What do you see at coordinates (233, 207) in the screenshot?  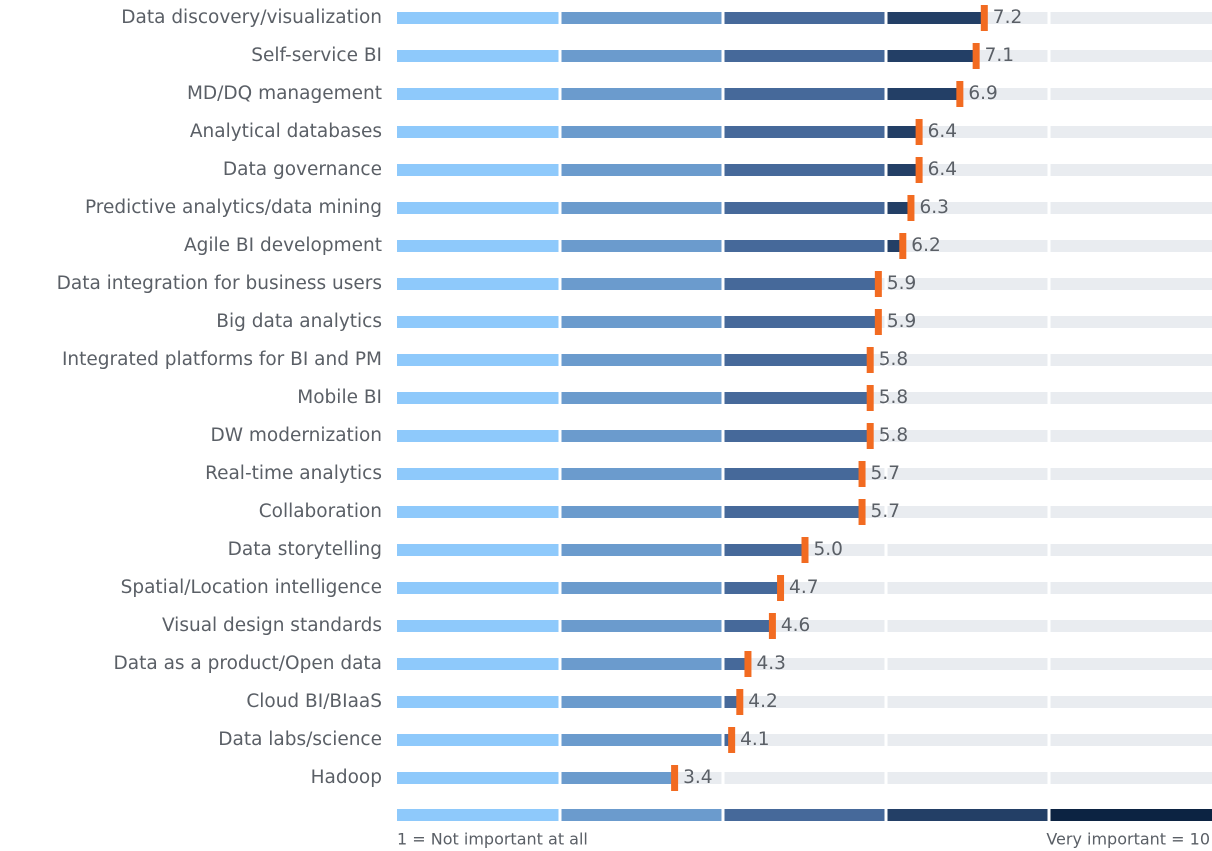 I see `category-label: Predictive analytics/data mining` at bounding box center [233, 207].